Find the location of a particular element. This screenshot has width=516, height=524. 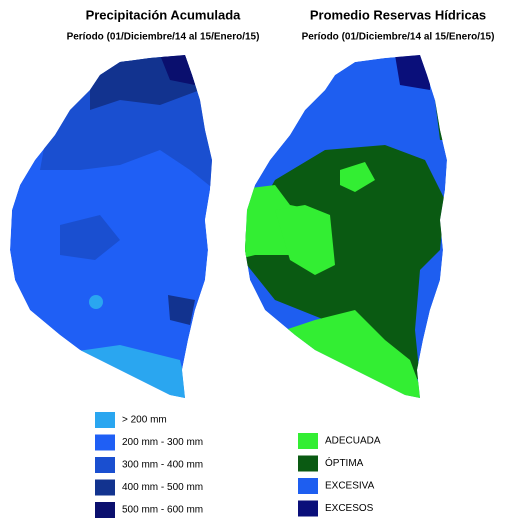

legend-label: EXCESIVA is located at coordinates (350, 486).